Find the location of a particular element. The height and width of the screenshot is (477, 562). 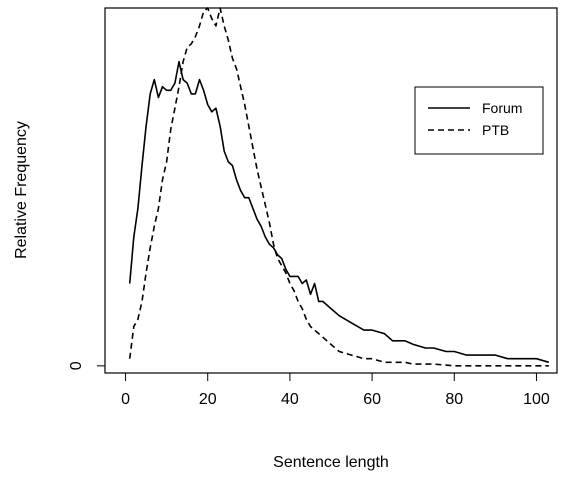

legend: Forum PTB is located at coordinates (479, 120).